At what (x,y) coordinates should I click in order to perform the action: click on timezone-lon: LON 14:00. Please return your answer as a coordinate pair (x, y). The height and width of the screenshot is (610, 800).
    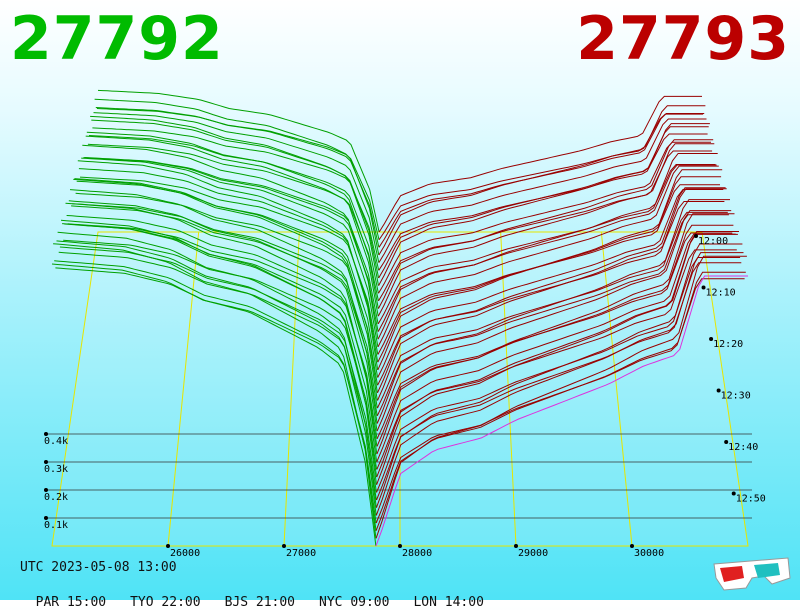
    Looking at the image, I should click on (448, 602).